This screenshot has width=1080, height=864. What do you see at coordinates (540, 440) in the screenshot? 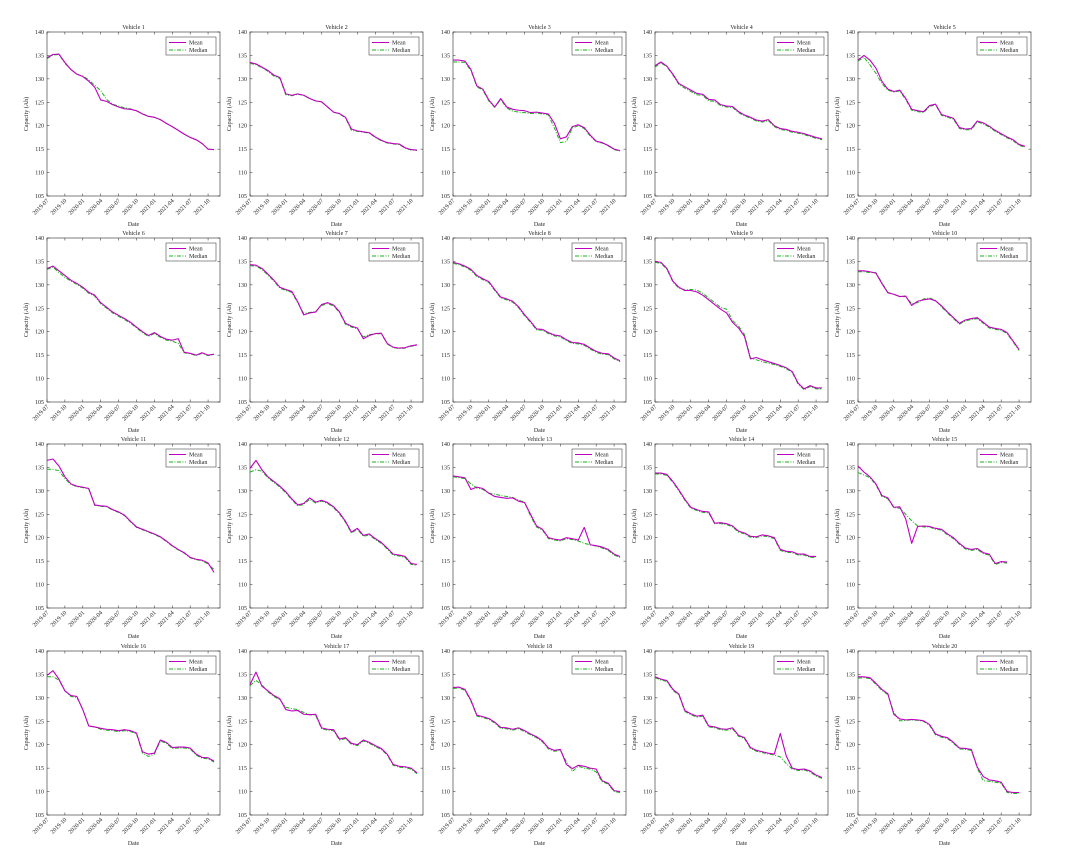
I see `panel-title: Vehicle 13` at bounding box center [540, 440].